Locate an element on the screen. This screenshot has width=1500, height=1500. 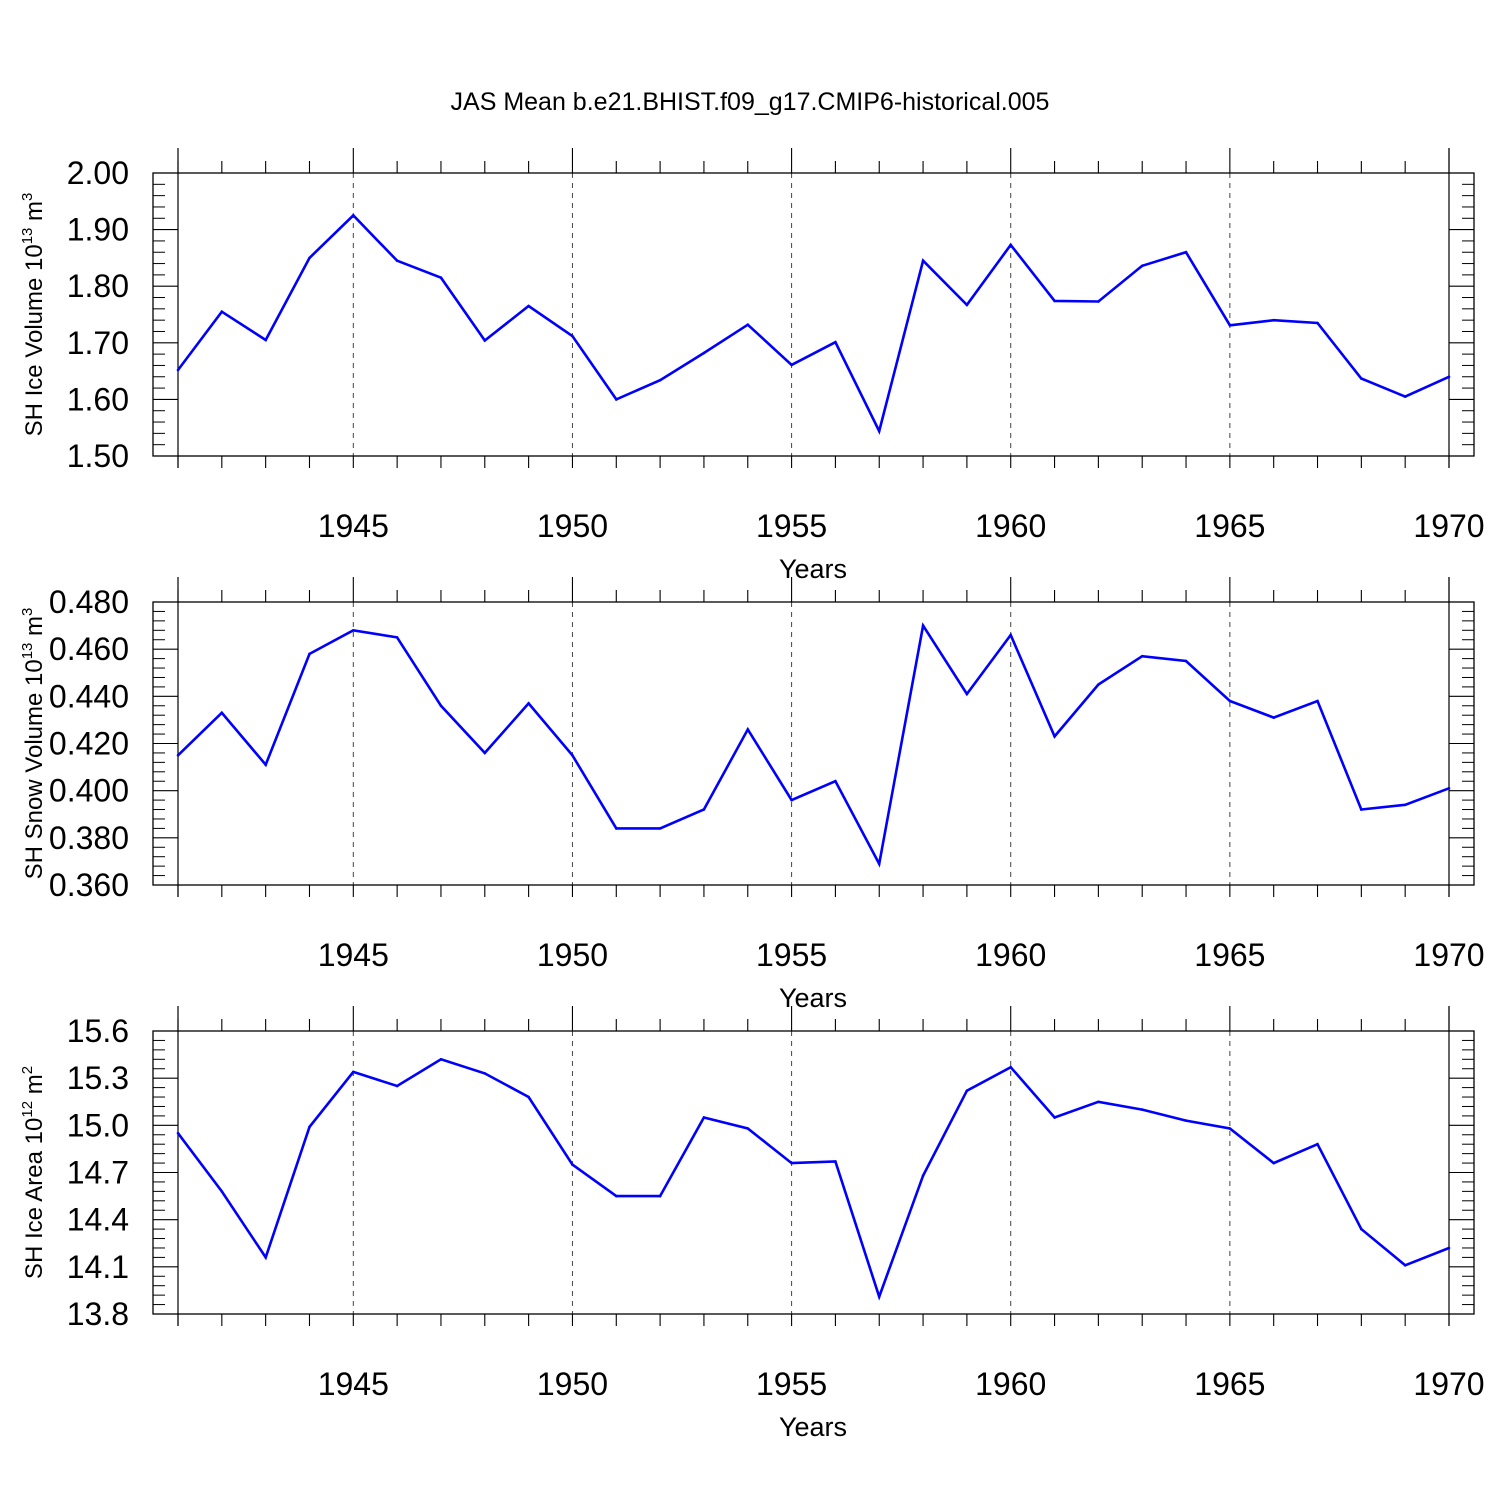
y-axis-label: SH Snow Volume 1013 m3 is located at coordinates (33, 744).